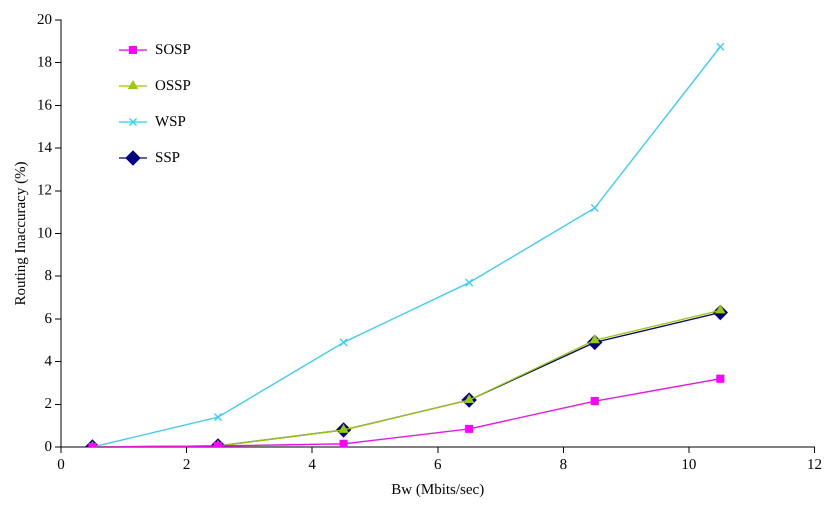 This screenshot has height=511, width=833. Describe the element at coordinates (48, 318) in the screenshot. I see `y-tick-label: 6` at that location.